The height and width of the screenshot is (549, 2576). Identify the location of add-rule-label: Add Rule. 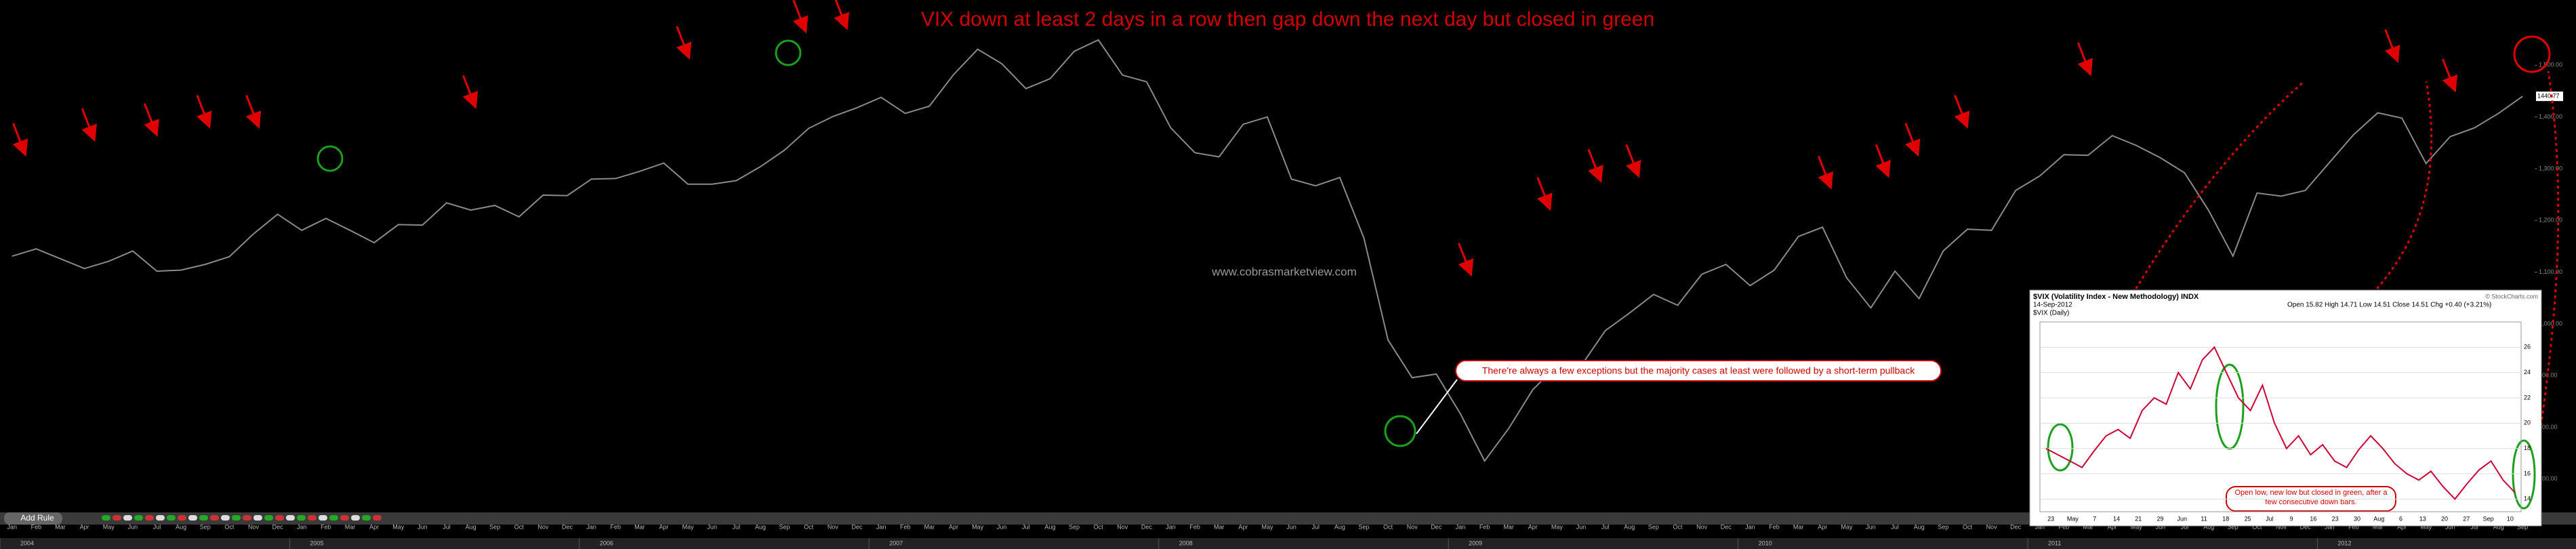
(37, 518).